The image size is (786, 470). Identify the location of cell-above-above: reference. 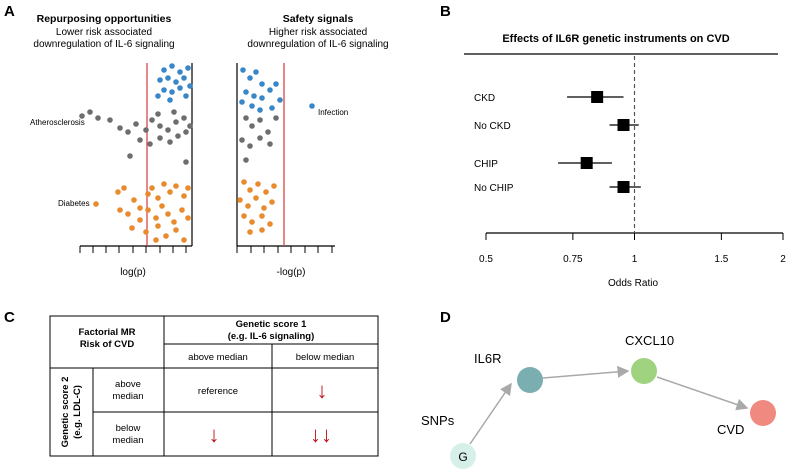
(218, 391).